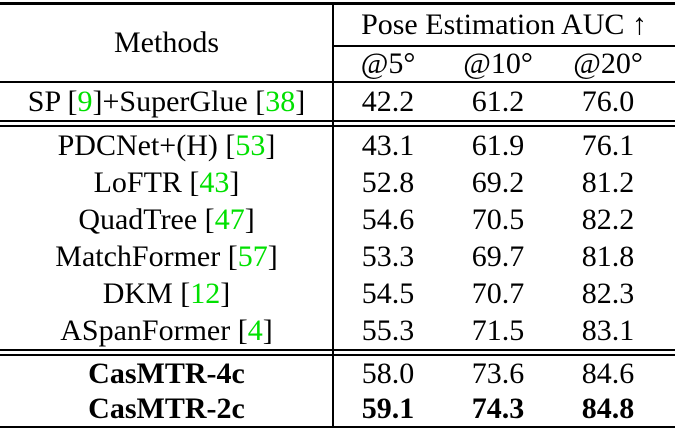 This screenshot has height=432, width=675. What do you see at coordinates (166, 42) in the screenshot?
I see `methods-header-cell: Methods` at bounding box center [166, 42].